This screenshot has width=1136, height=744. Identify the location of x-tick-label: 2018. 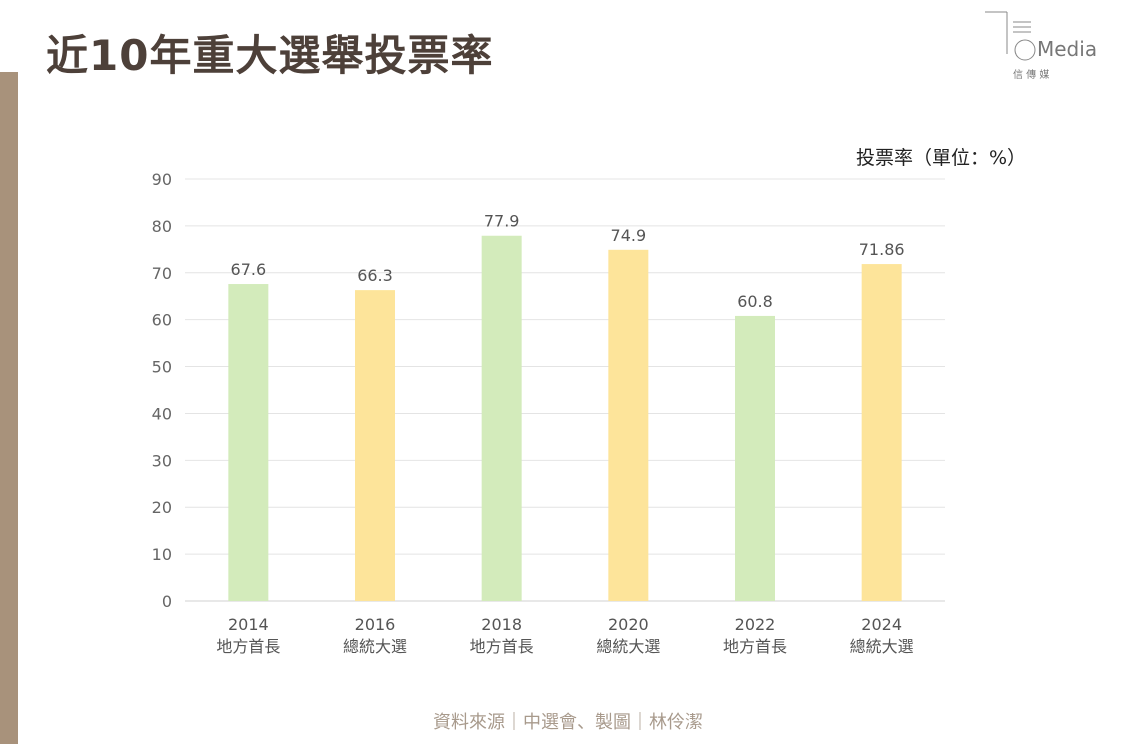
(501, 624).